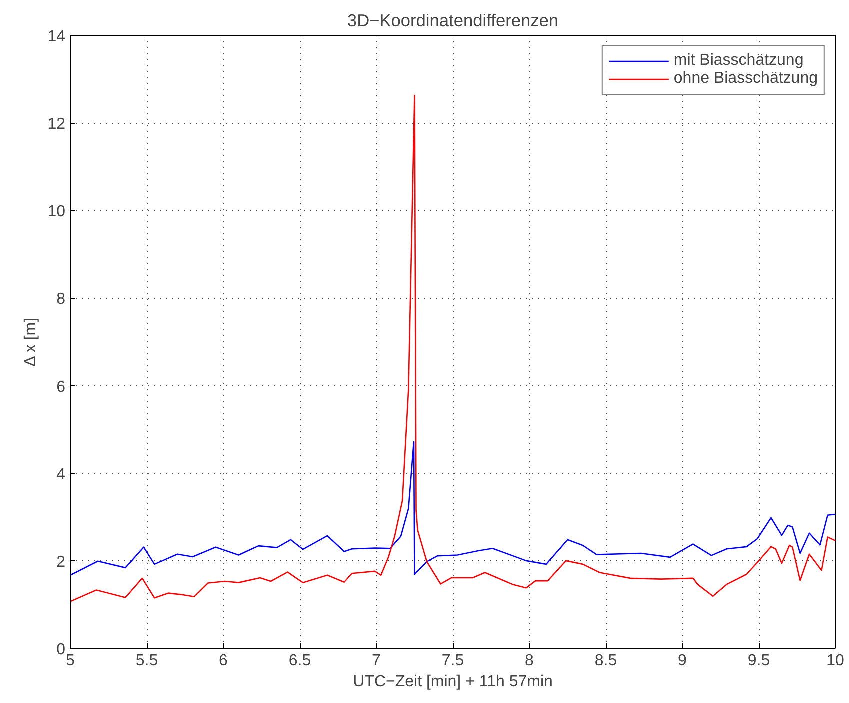  What do you see at coordinates (61, 299) in the screenshot?
I see `y-tick-label: 8` at bounding box center [61, 299].